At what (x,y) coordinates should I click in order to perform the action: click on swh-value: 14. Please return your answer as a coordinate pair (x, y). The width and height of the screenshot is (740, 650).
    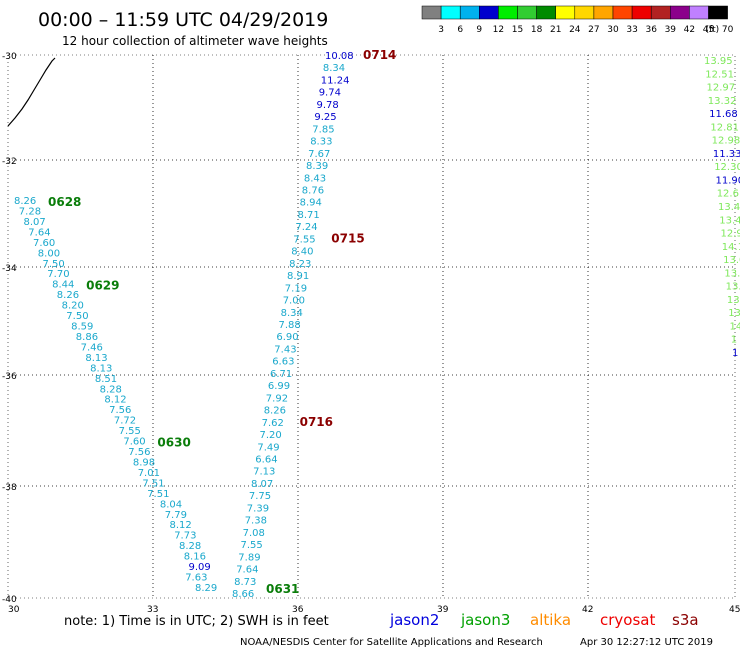
    Looking at the image, I should click on (735, 327).